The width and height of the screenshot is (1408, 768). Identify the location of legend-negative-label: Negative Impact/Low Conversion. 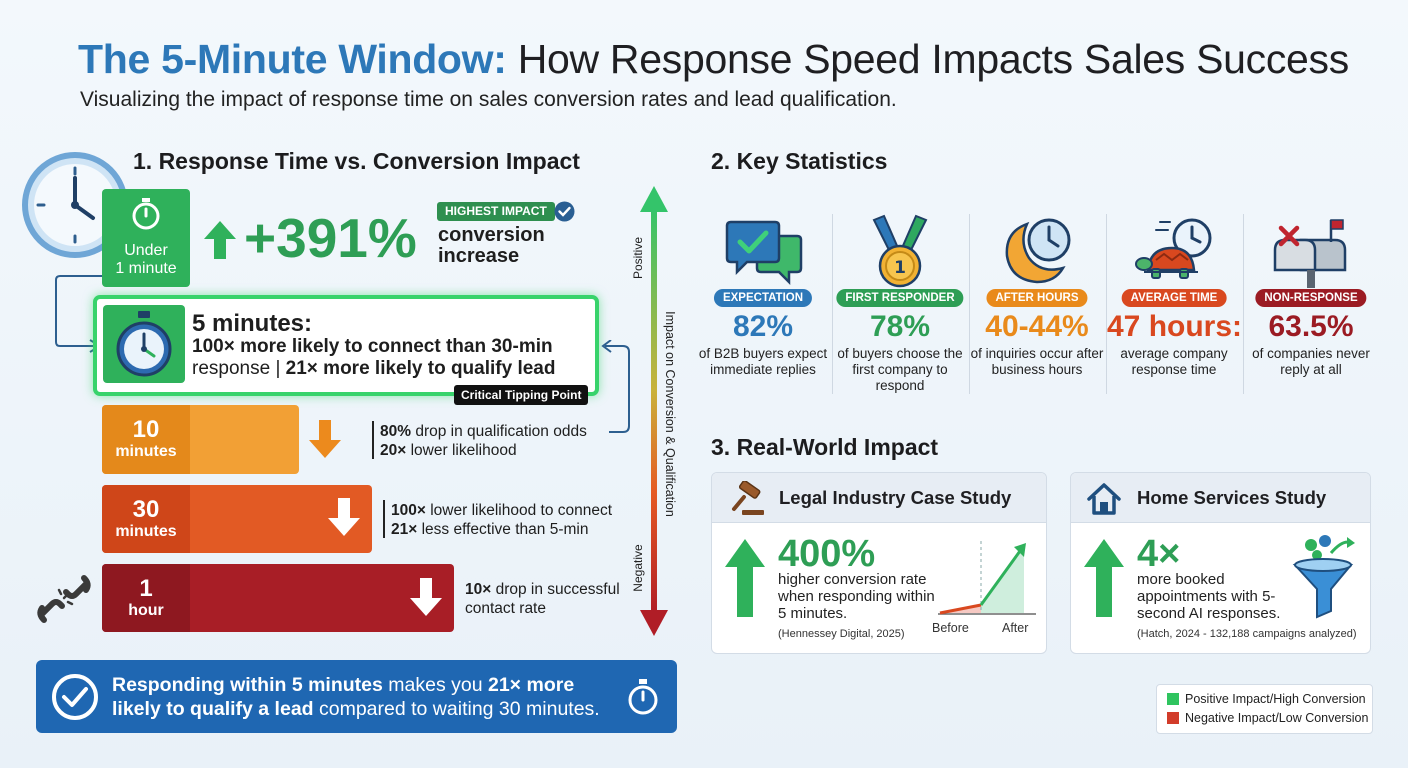
(1277, 718).